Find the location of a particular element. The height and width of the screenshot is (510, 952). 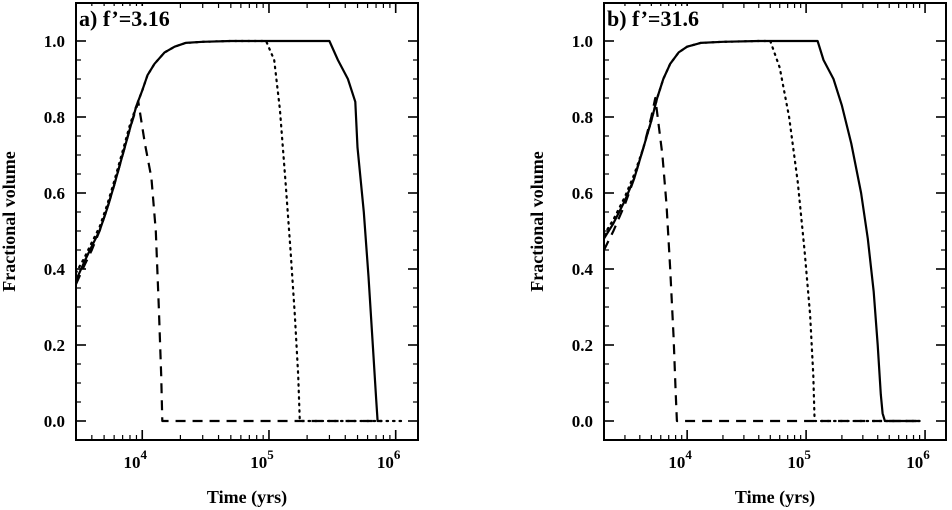

panel-title: a) f’=3.16 is located at coordinates (124, 18).